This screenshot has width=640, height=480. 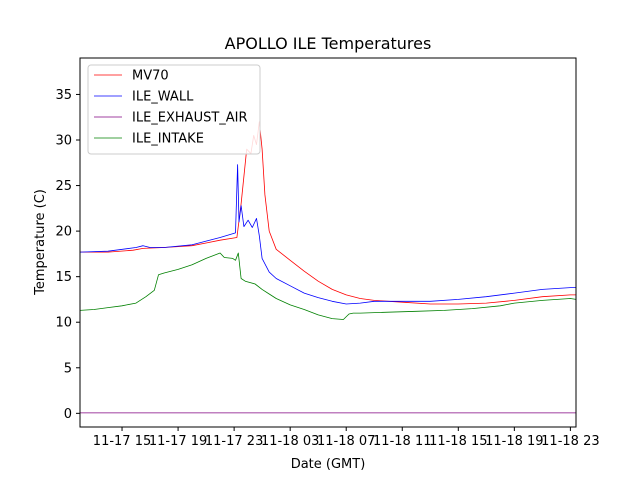 What do you see at coordinates (570, 441) in the screenshot?
I see `x-tick-label: 11-18 23` at bounding box center [570, 441].